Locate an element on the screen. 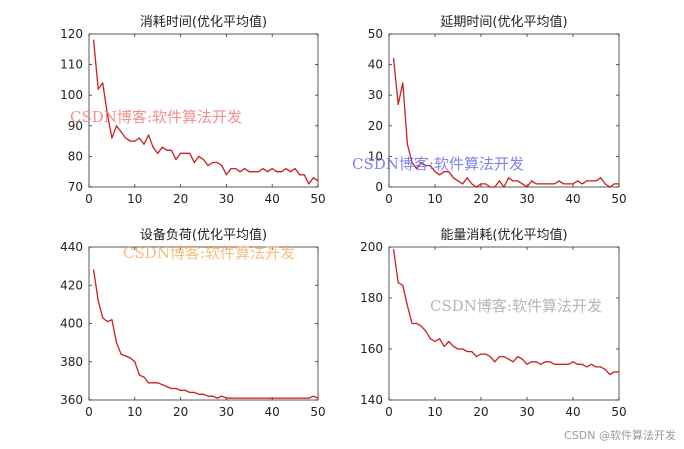 This screenshot has height=449, width=684. x-tick-label: 20 is located at coordinates (180, 199).